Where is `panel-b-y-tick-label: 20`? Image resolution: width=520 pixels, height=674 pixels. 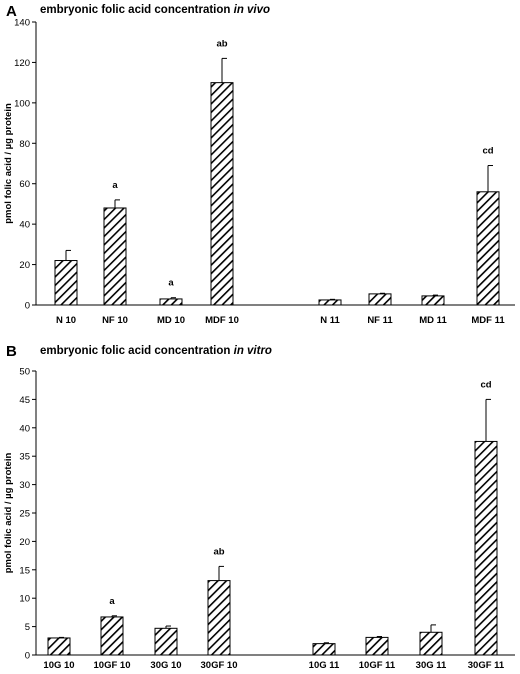 panel-b-y-tick-label: 20 is located at coordinates (24, 542).